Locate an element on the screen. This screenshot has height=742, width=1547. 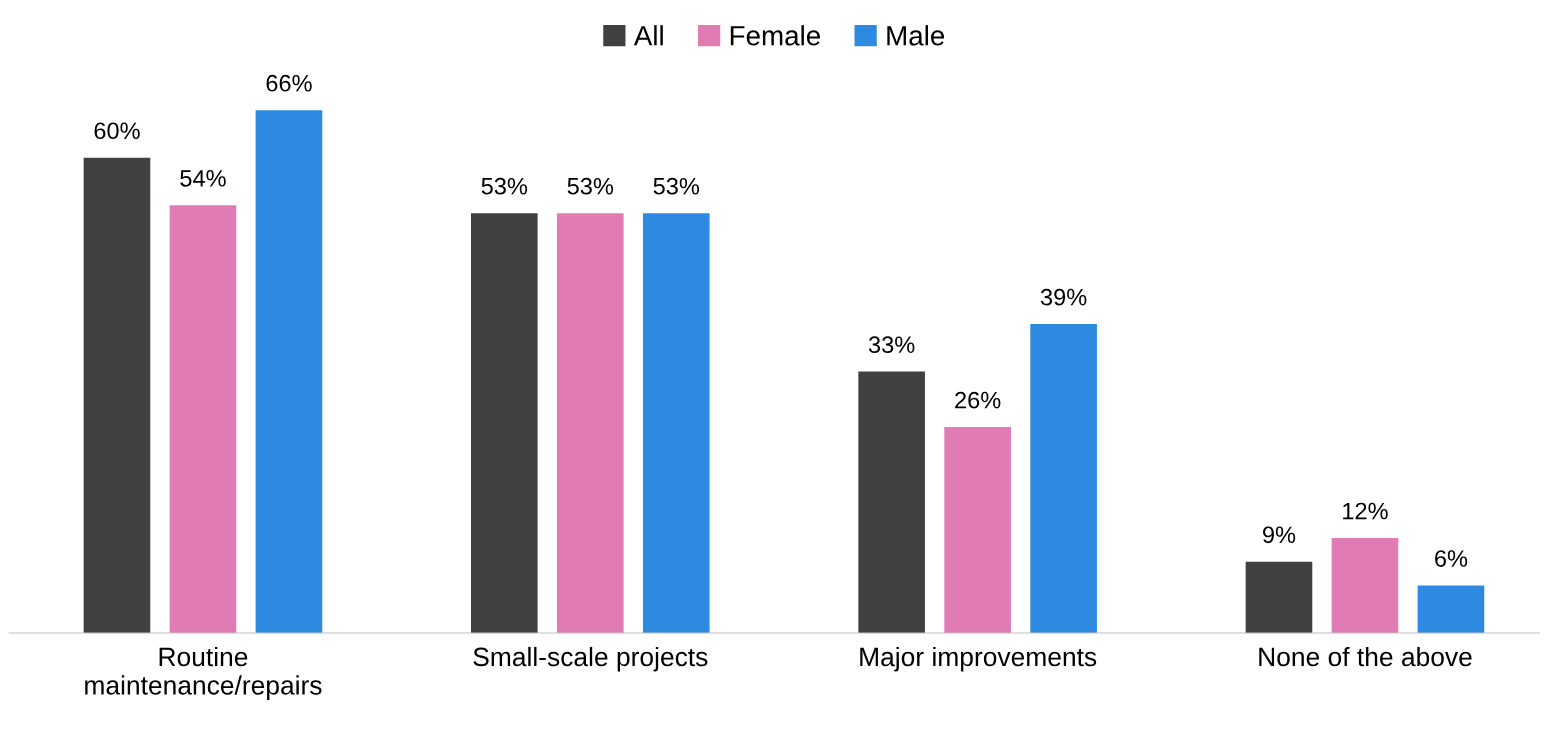
x-tick-label: None of the above is located at coordinates (1365, 656).